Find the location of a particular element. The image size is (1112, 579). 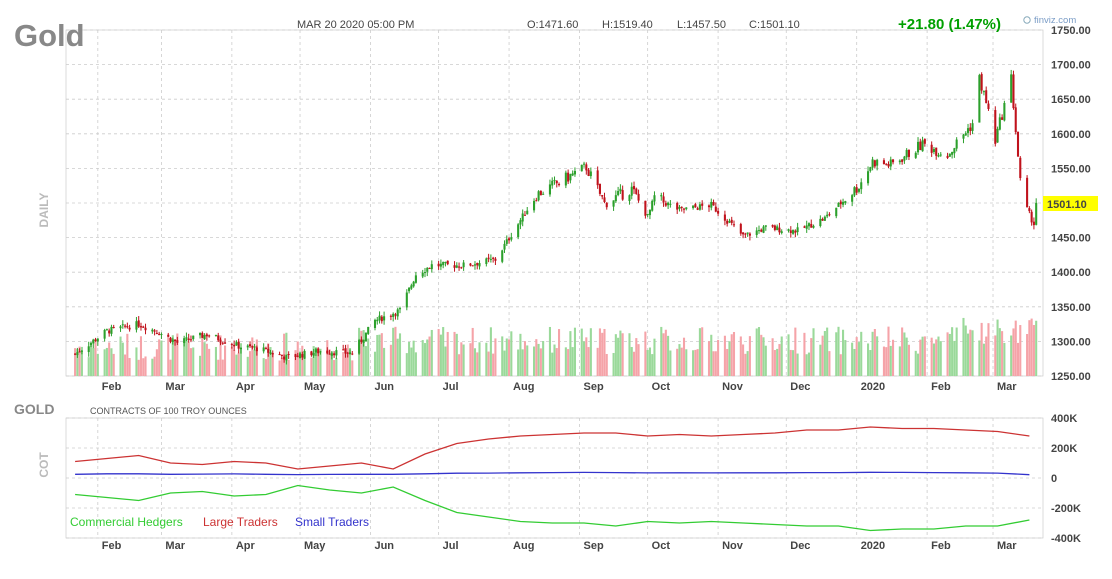

cot-tick-label: -400K is located at coordinates (1066, 539).